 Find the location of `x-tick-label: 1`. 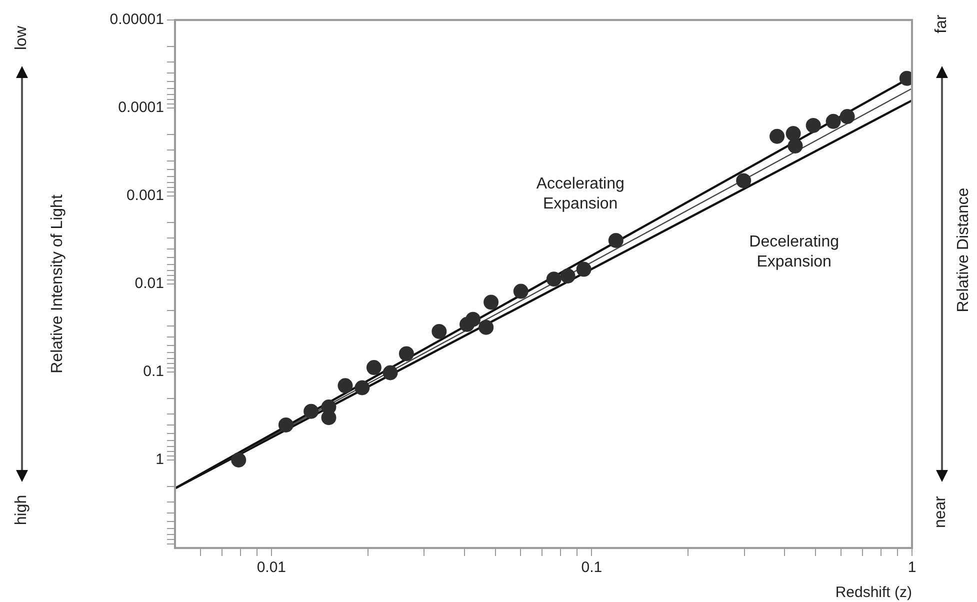

x-tick-label: 1 is located at coordinates (912, 567).